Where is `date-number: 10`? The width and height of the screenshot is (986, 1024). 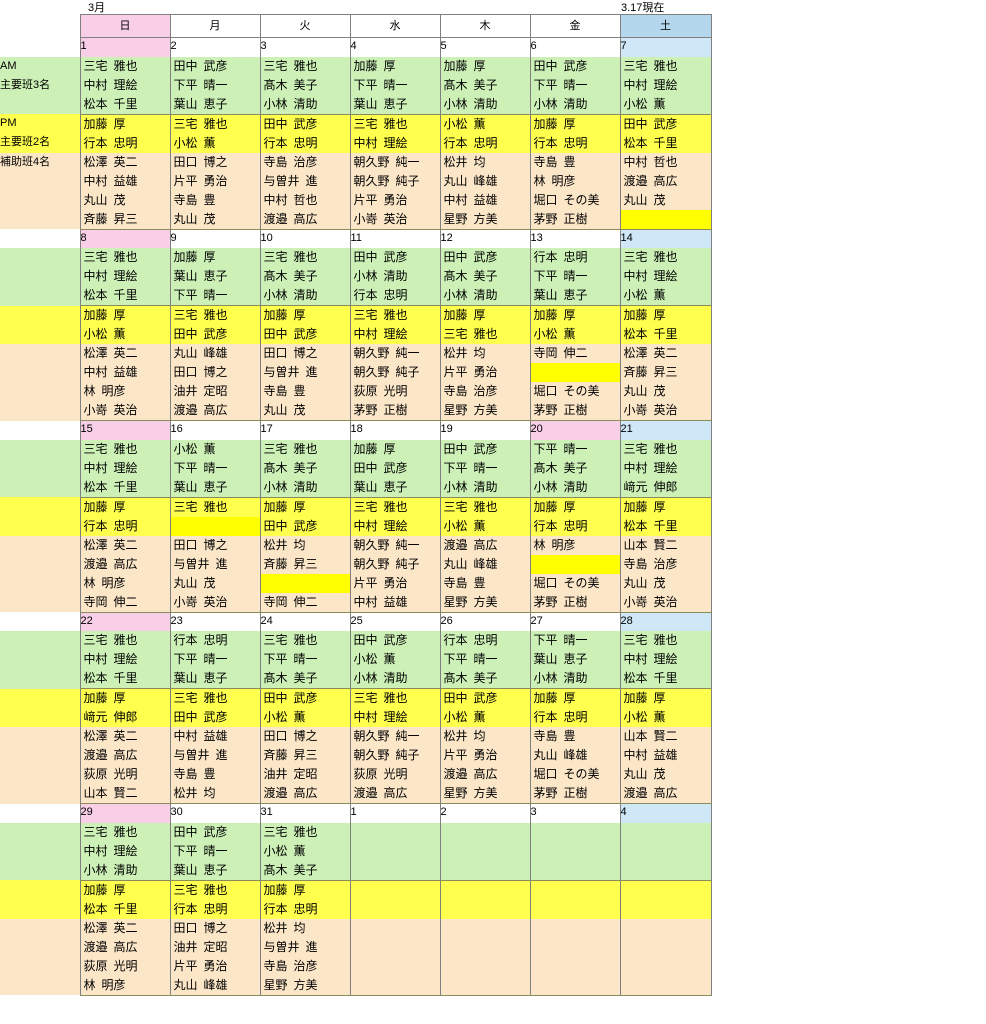 date-number: 10 is located at coordinates (305, 238).